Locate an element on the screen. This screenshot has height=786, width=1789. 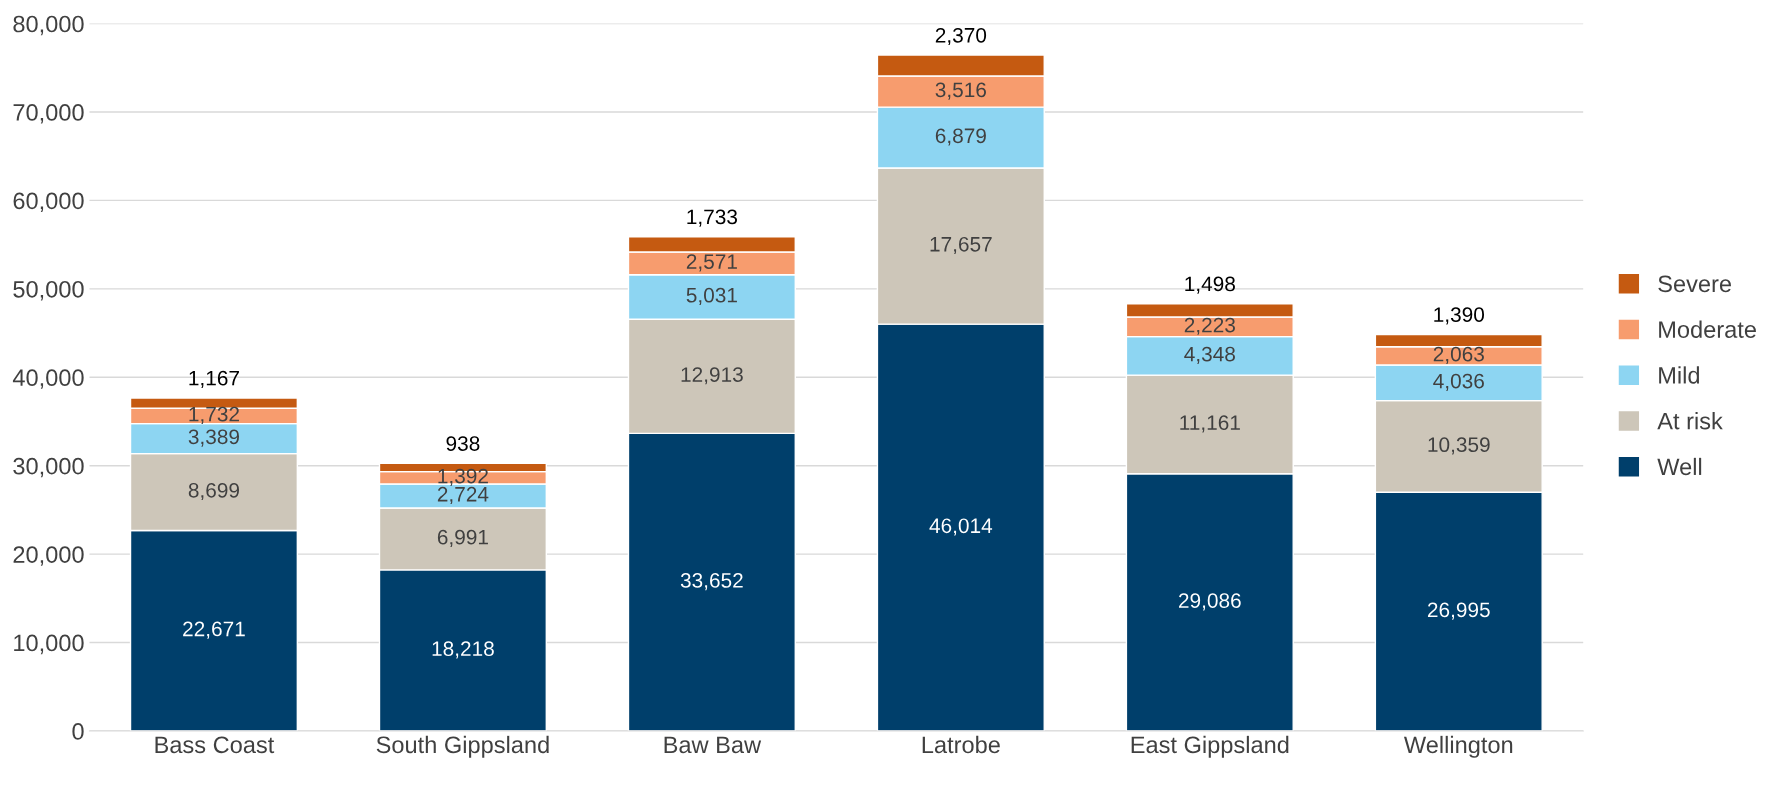
data-label: 6,879 is located at coordinates (960, 137).